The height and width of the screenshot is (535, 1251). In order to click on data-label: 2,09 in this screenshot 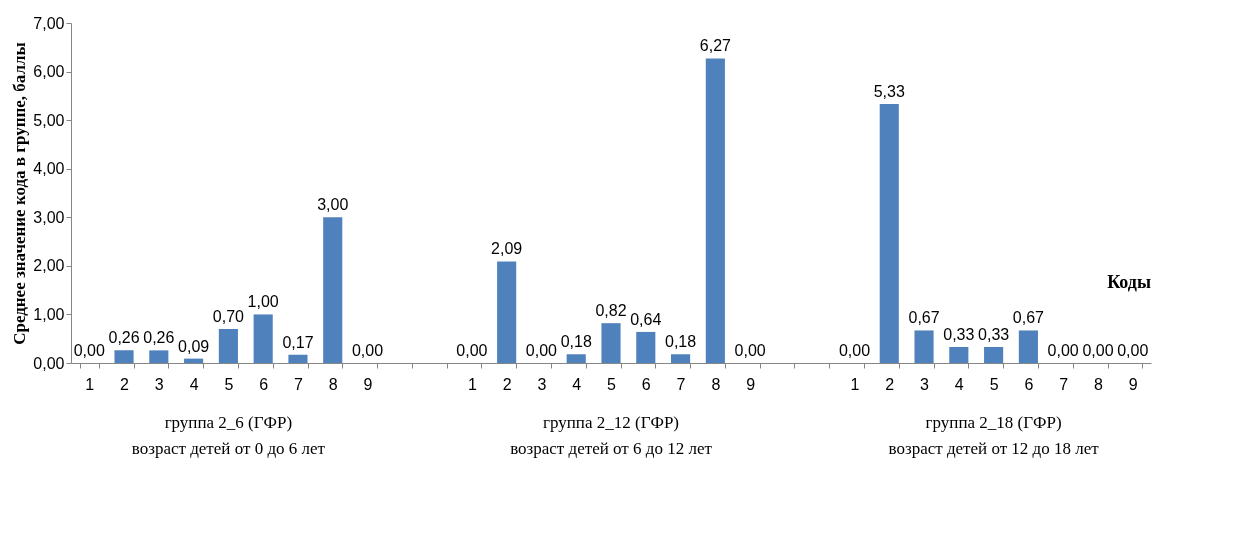, I will do `click(507, 249)`.